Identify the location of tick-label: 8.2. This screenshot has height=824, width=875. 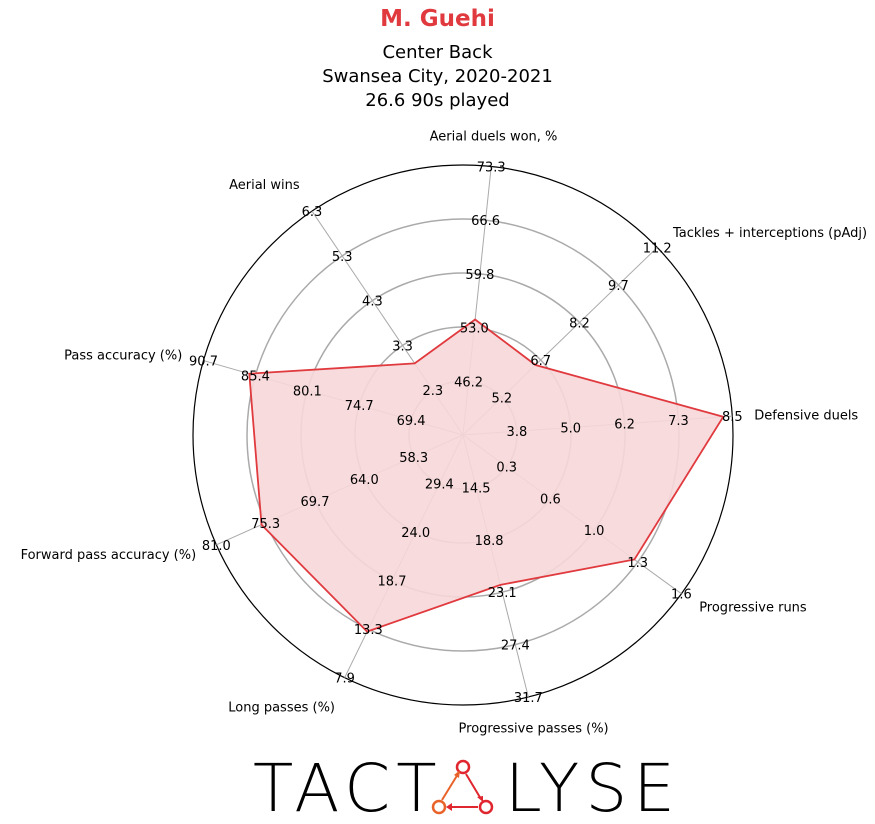
(579, 324).